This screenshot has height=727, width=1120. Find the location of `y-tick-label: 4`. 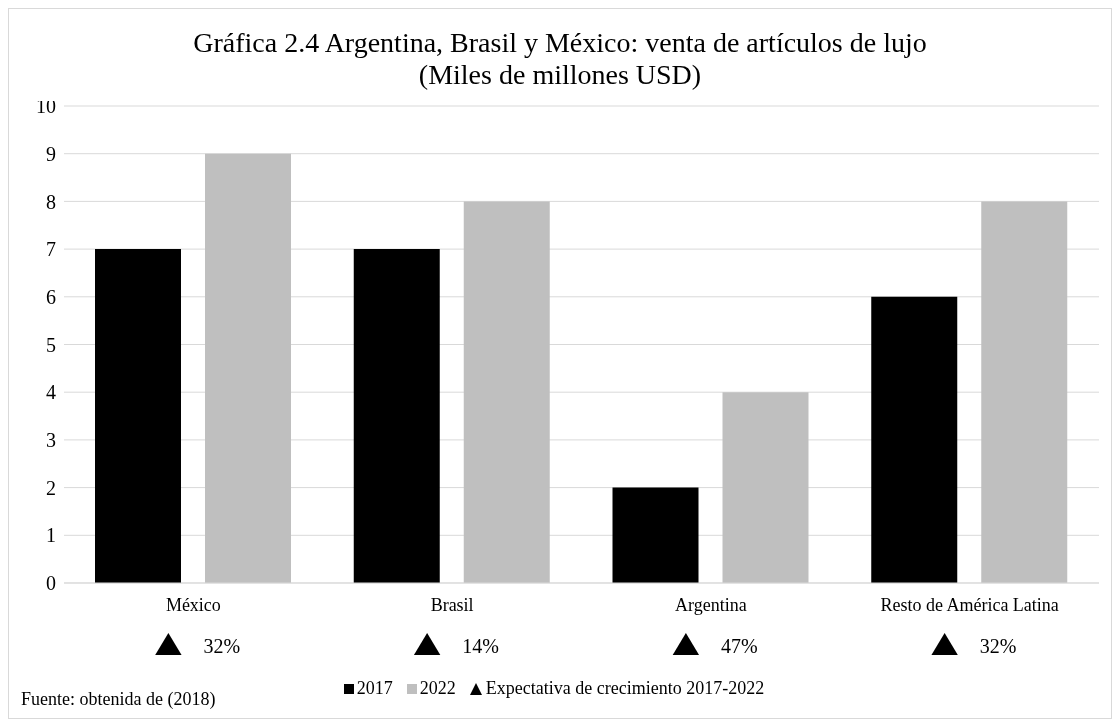

y-tick-label: 4 is located at coordinates (51, 392).